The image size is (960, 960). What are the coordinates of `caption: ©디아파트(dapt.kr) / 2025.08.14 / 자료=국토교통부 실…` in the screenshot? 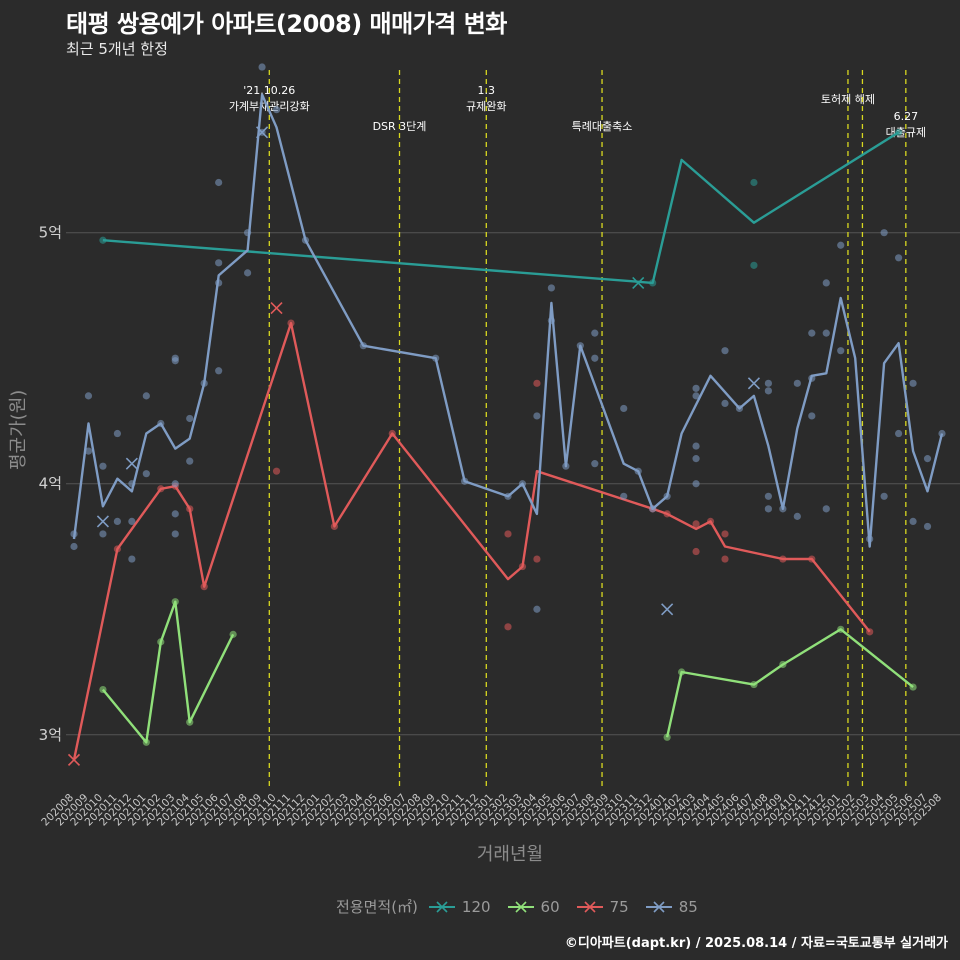 It's located at (756, 943).